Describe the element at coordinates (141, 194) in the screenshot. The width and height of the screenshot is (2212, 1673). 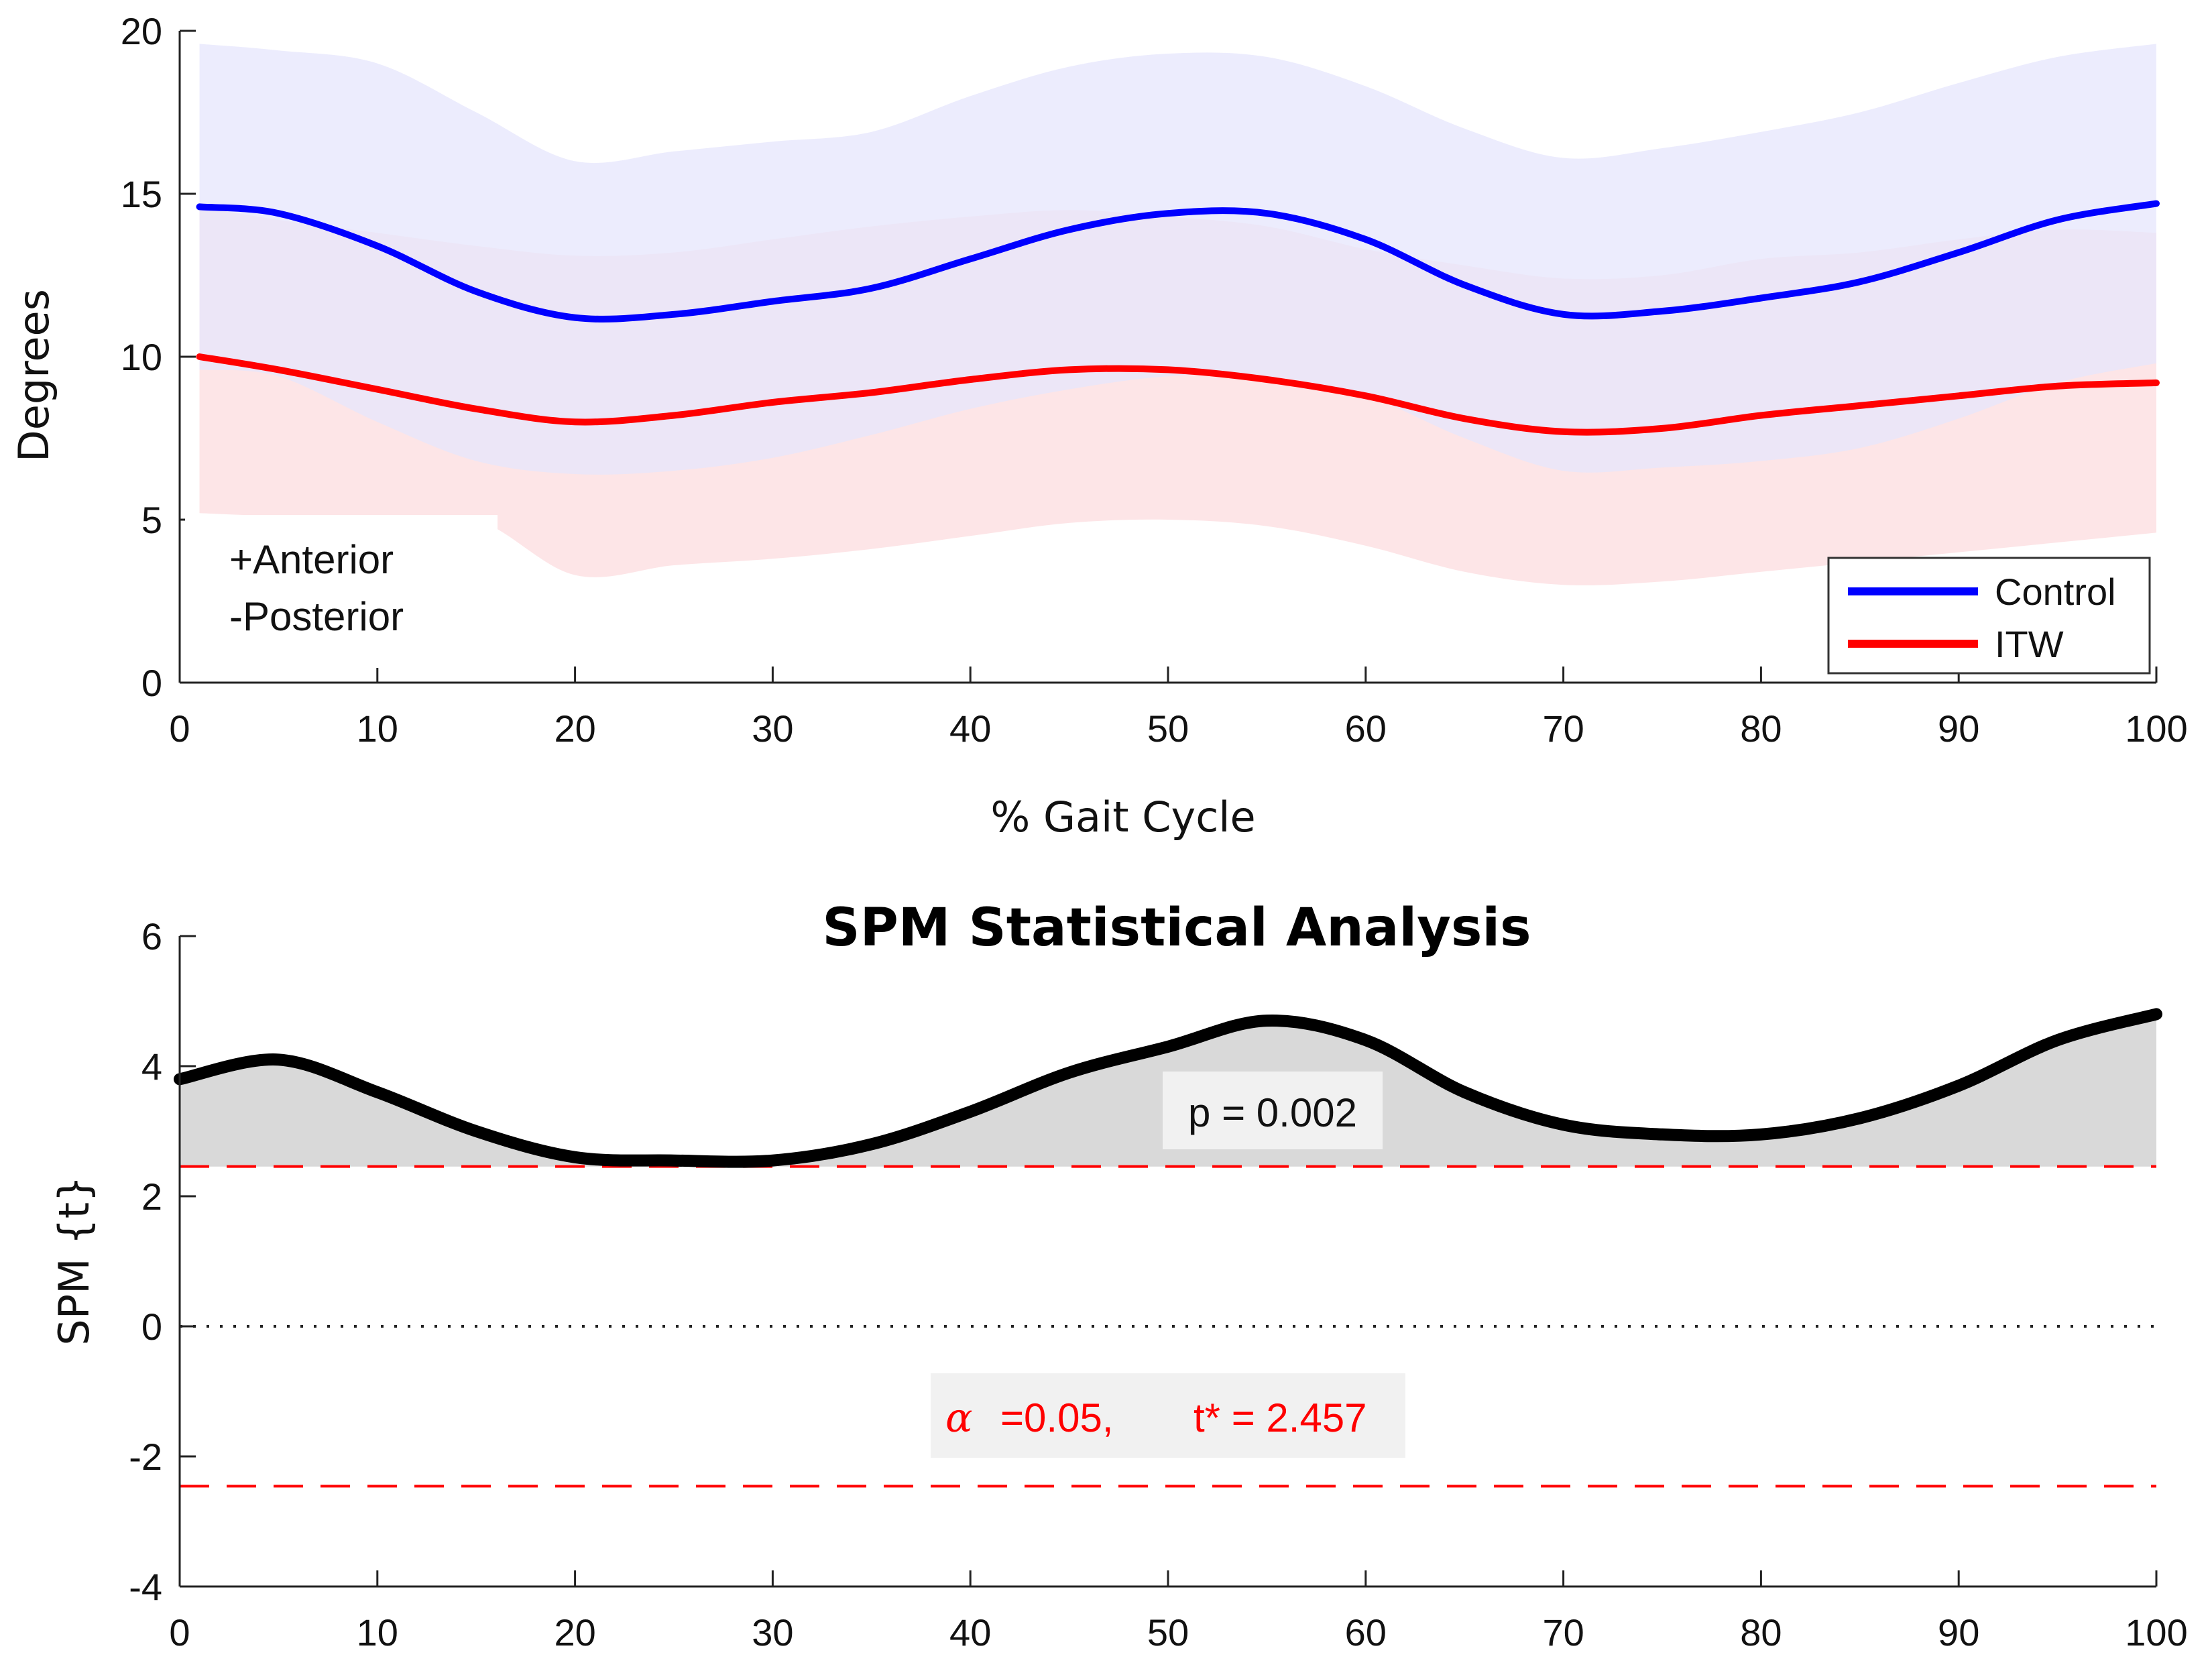
I see `top-y-tick-label: 15` at that location.